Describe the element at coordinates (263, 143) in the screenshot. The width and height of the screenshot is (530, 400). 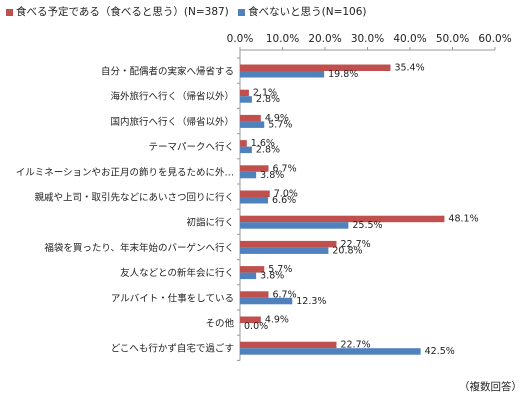
I see `data-label-series-1: 1.6%` at that location.